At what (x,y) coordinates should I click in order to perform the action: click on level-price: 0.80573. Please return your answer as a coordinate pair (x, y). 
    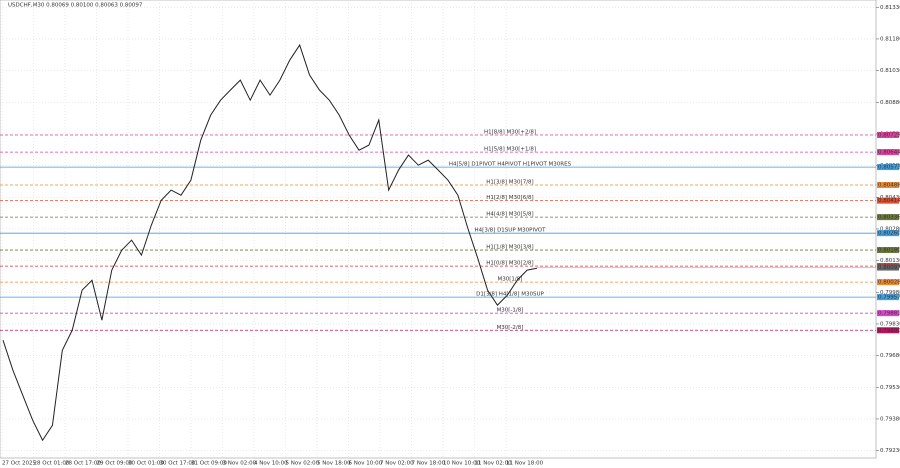
    Looking at the image, I should click on (889, 168).